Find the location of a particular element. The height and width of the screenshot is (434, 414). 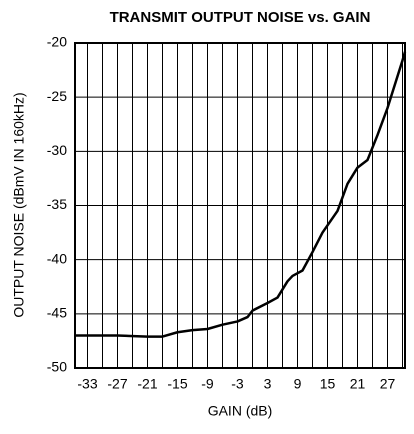

y-tick-label: -30 is located at coordinates (57, 150).